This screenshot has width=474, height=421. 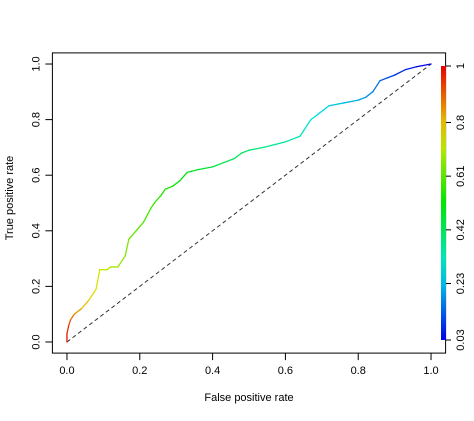 What do you see at coordinates (430, 371) in the screenshot?
I see `x-tick-label: 1.0` at bounding box center [430, 371].